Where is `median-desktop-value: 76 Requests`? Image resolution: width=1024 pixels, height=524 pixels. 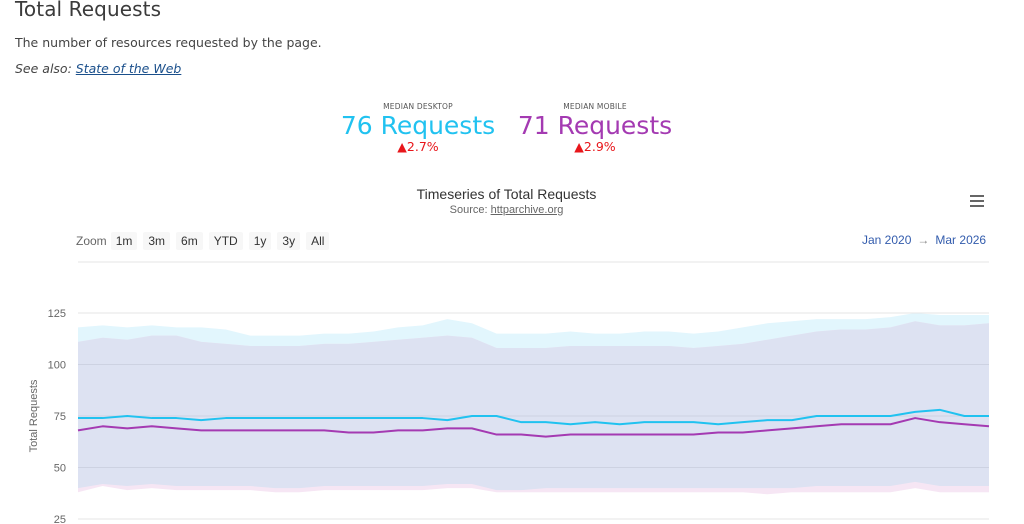
median-desktop-value: 76 Requests is located at coordinates (418, 125).